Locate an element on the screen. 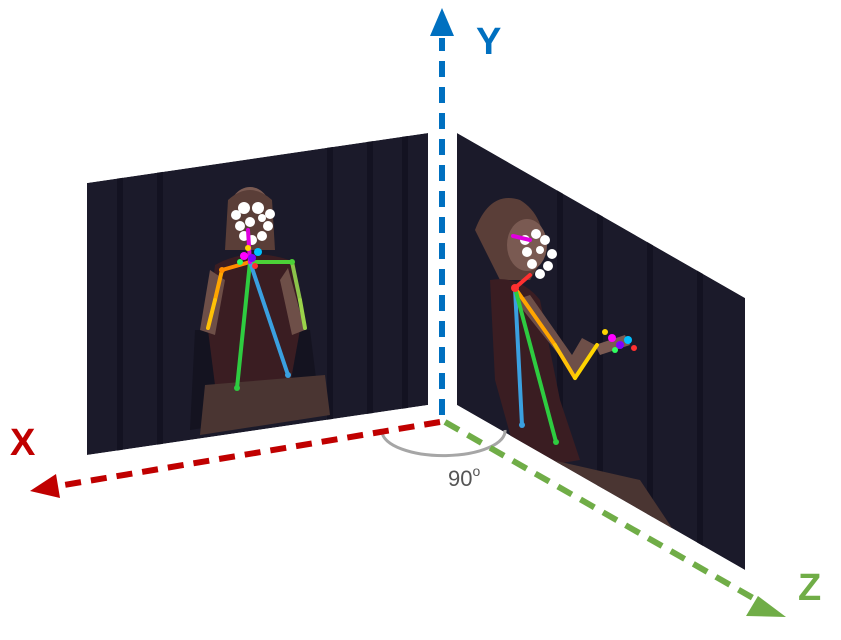 Image resolution: width=841 pixels, height=640 pixels. z-axis-label: Z is located at coordinates (809, 588).